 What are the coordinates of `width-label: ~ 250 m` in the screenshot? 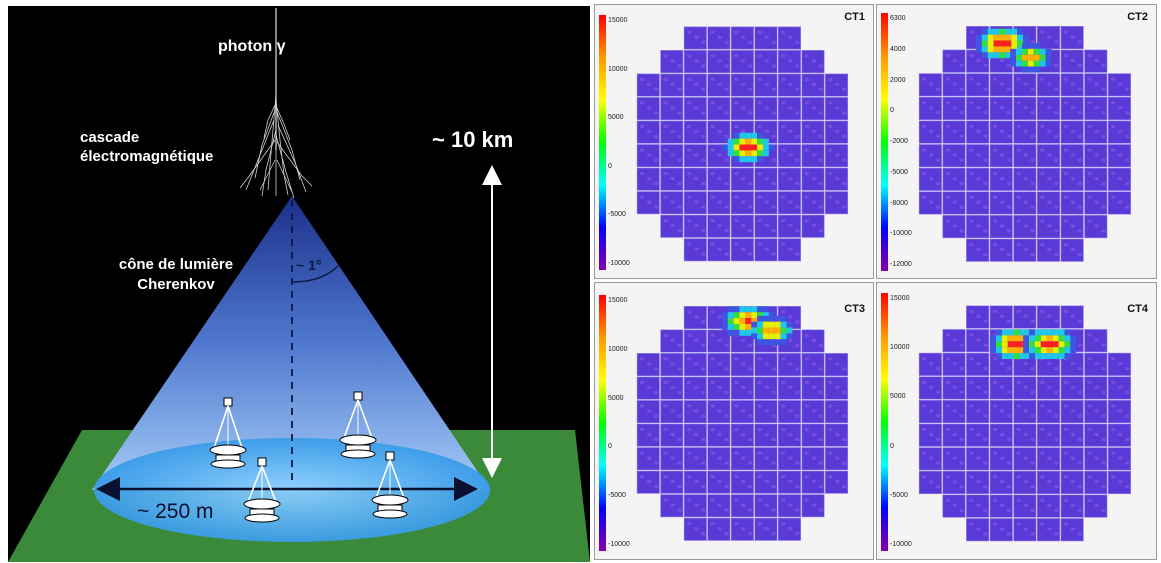 It's located at (175, 511).